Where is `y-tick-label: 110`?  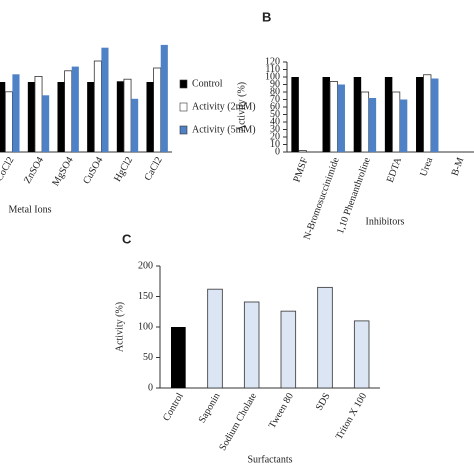
y-tick-label: 110 is located at coordinates (272, 69).